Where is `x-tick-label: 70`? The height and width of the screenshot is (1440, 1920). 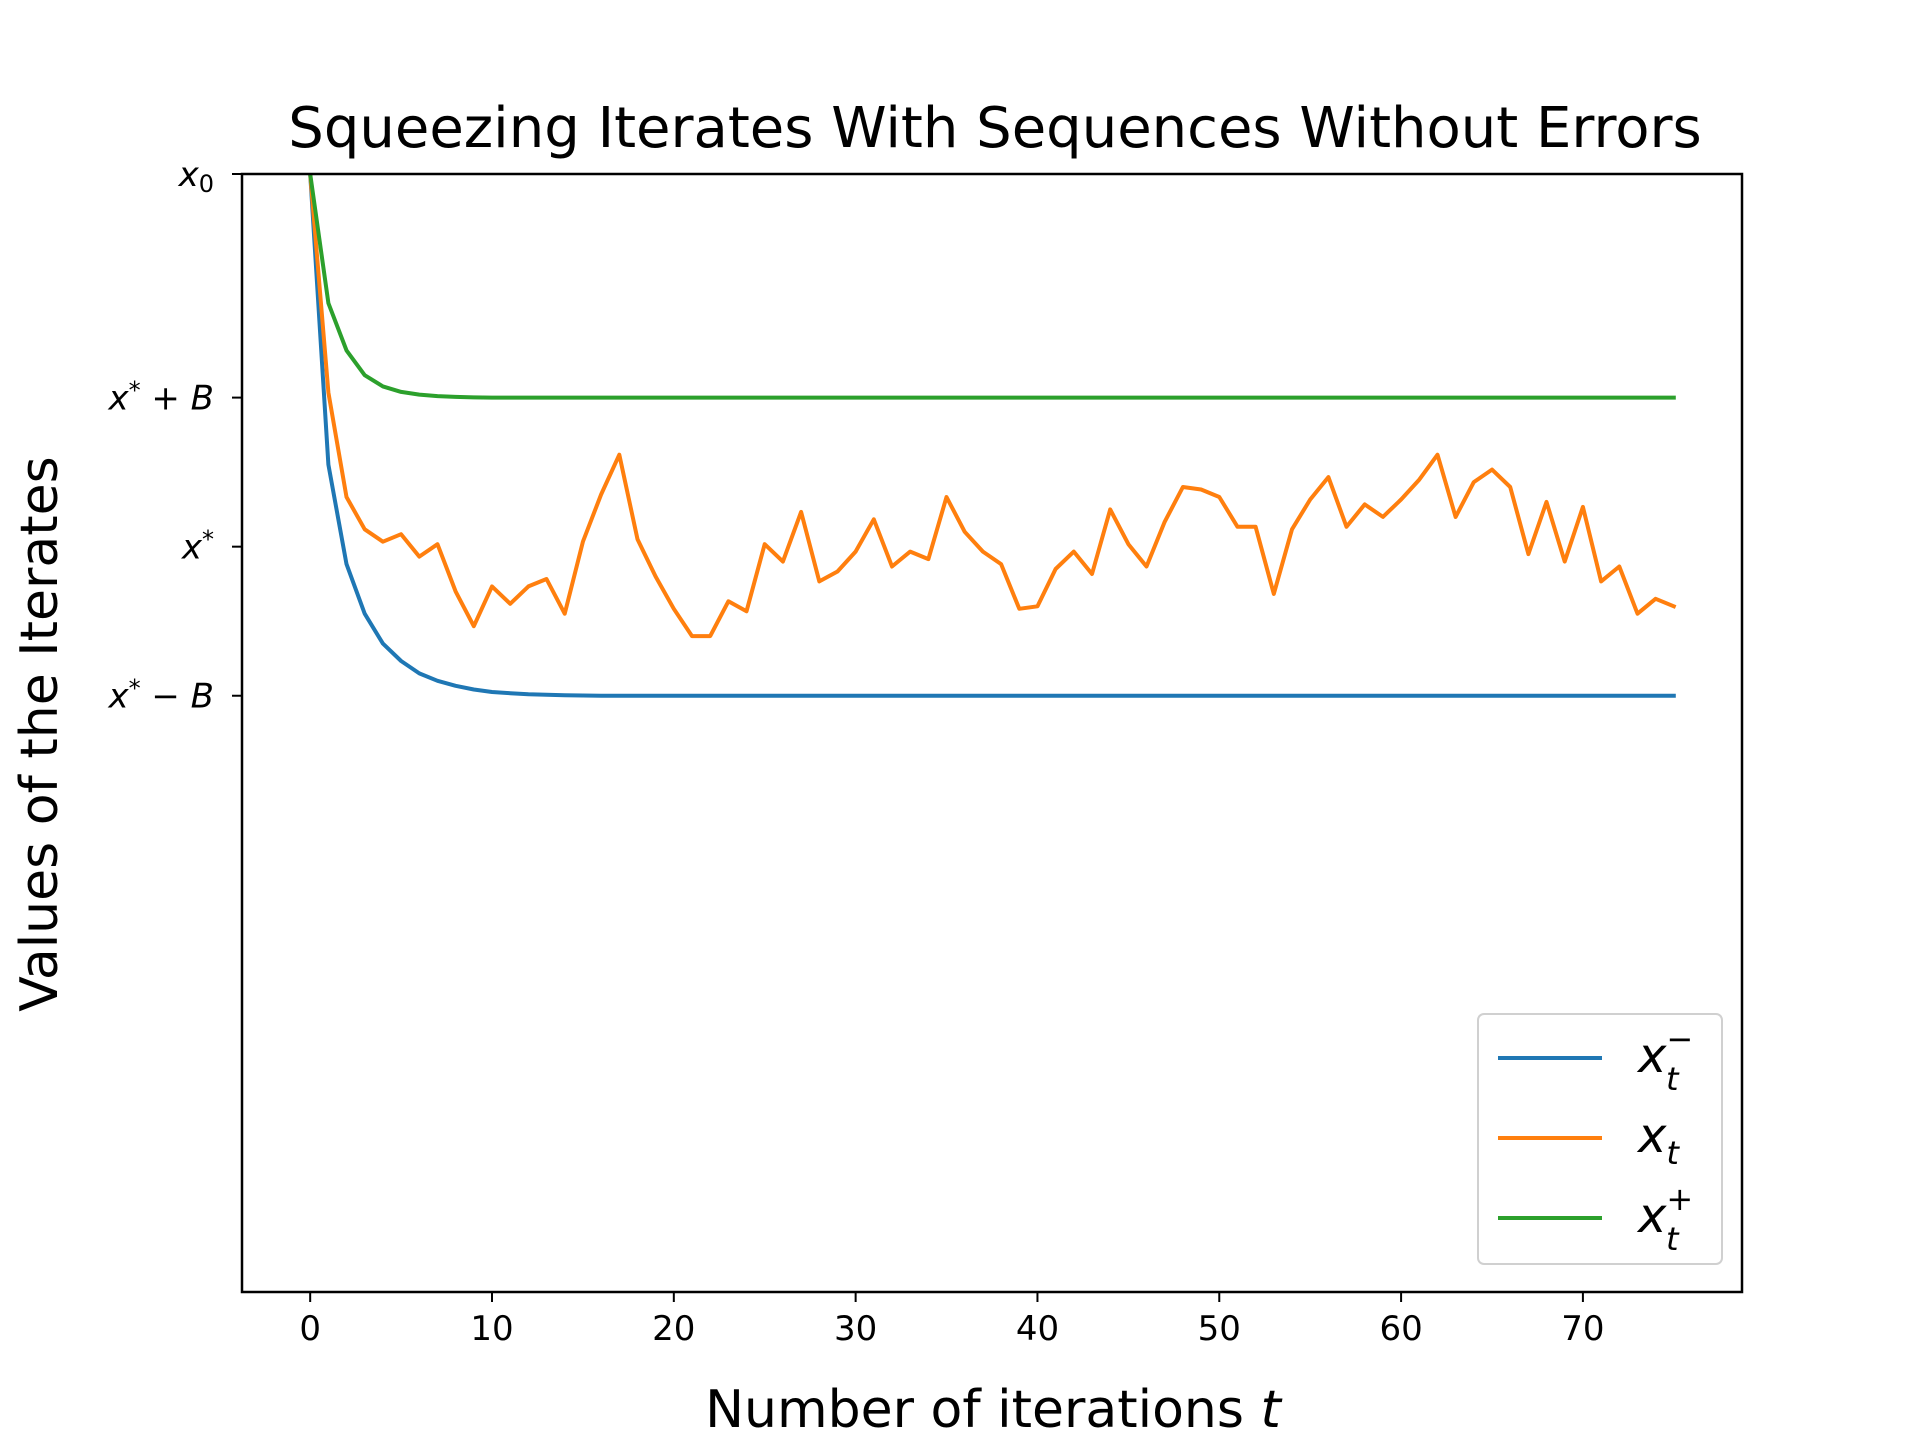 x-tick-label: 70 is located at coordinates (1582, 1329).